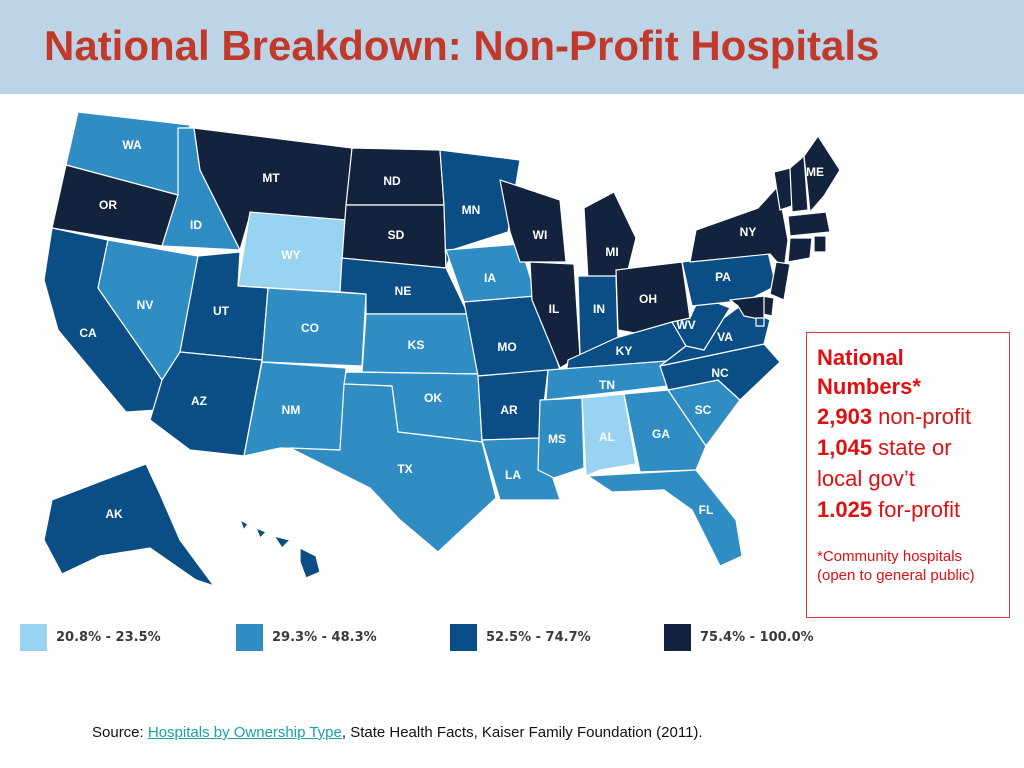  Describe the element at coordinates (607, 385) in the screenshot. I see `state-label-tn: TN` at that location.